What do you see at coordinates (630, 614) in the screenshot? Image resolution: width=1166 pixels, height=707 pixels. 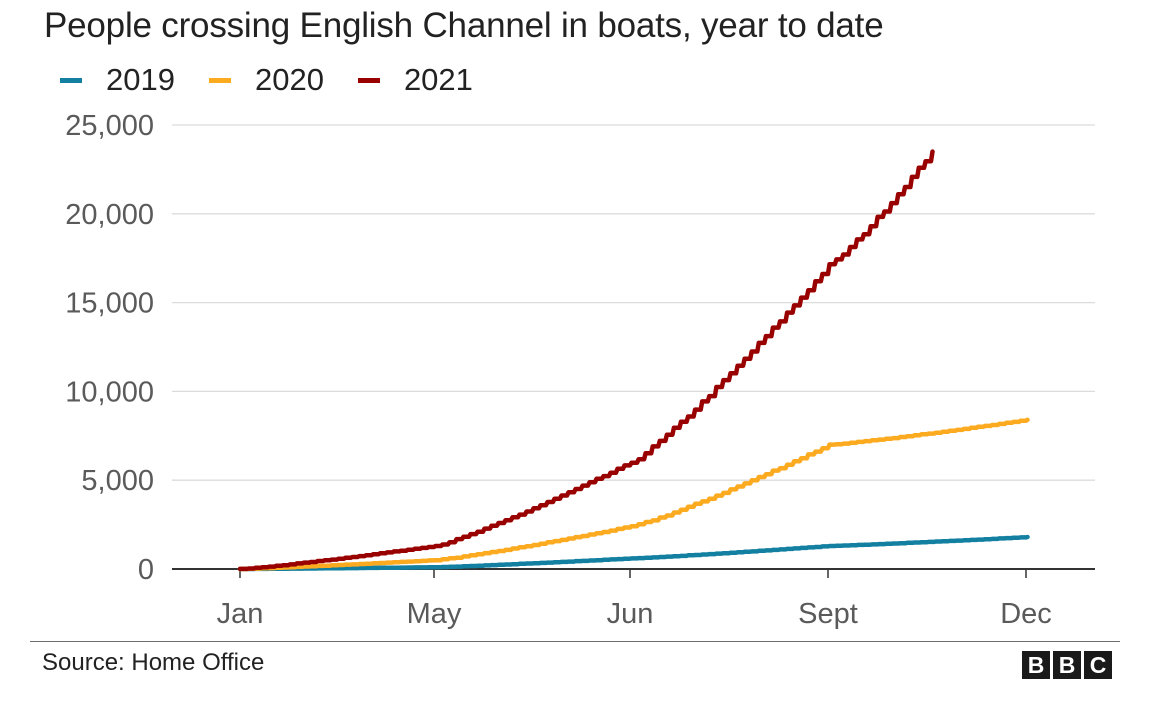 I see `x-tick-label-2: Jun` at bounding box center [630, 614].